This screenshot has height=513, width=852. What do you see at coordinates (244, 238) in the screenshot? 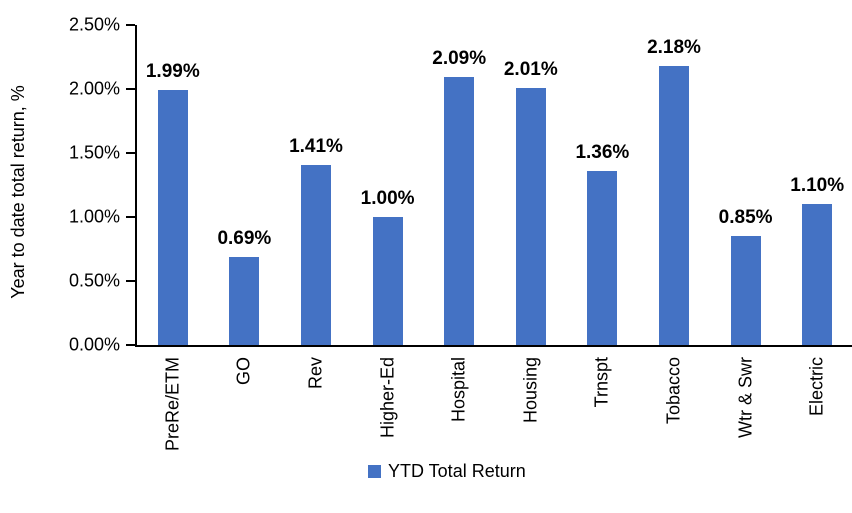
I see `bar-value-label: 0.69%` at bounding box center [244, 238].